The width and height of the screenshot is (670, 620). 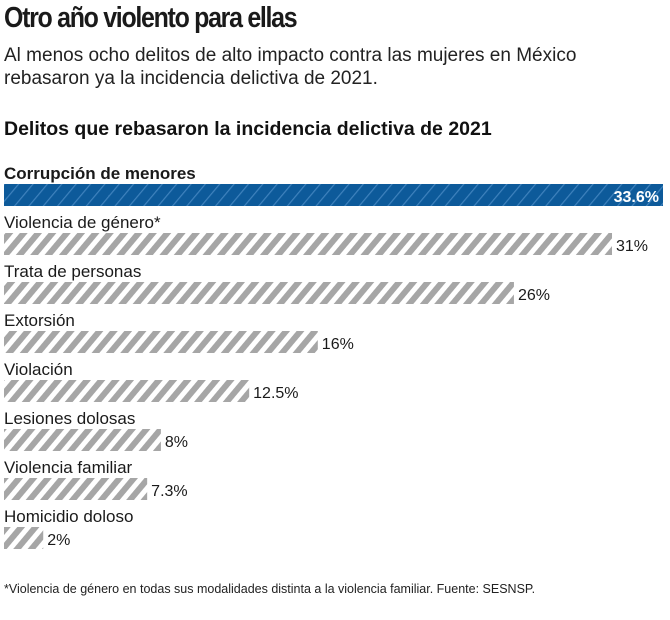 What do you see at coordinates (151, 18) in the screenshot?
I see `page-title: Otro año violento para ellas` at bounding box center [151, 18].